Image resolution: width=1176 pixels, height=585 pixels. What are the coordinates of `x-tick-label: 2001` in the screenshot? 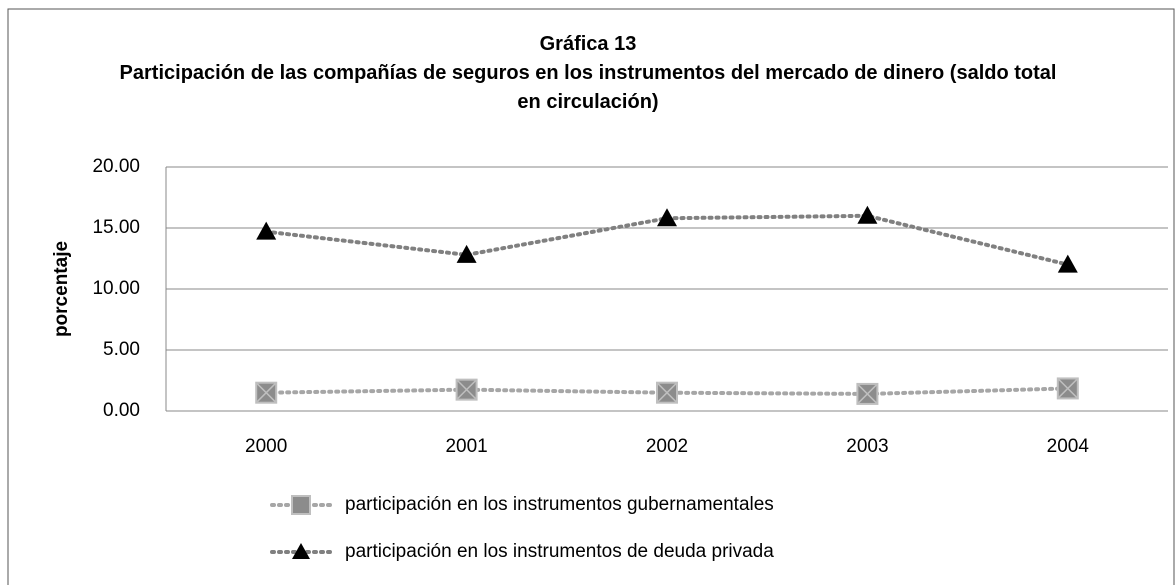 It's located at (466, 446).